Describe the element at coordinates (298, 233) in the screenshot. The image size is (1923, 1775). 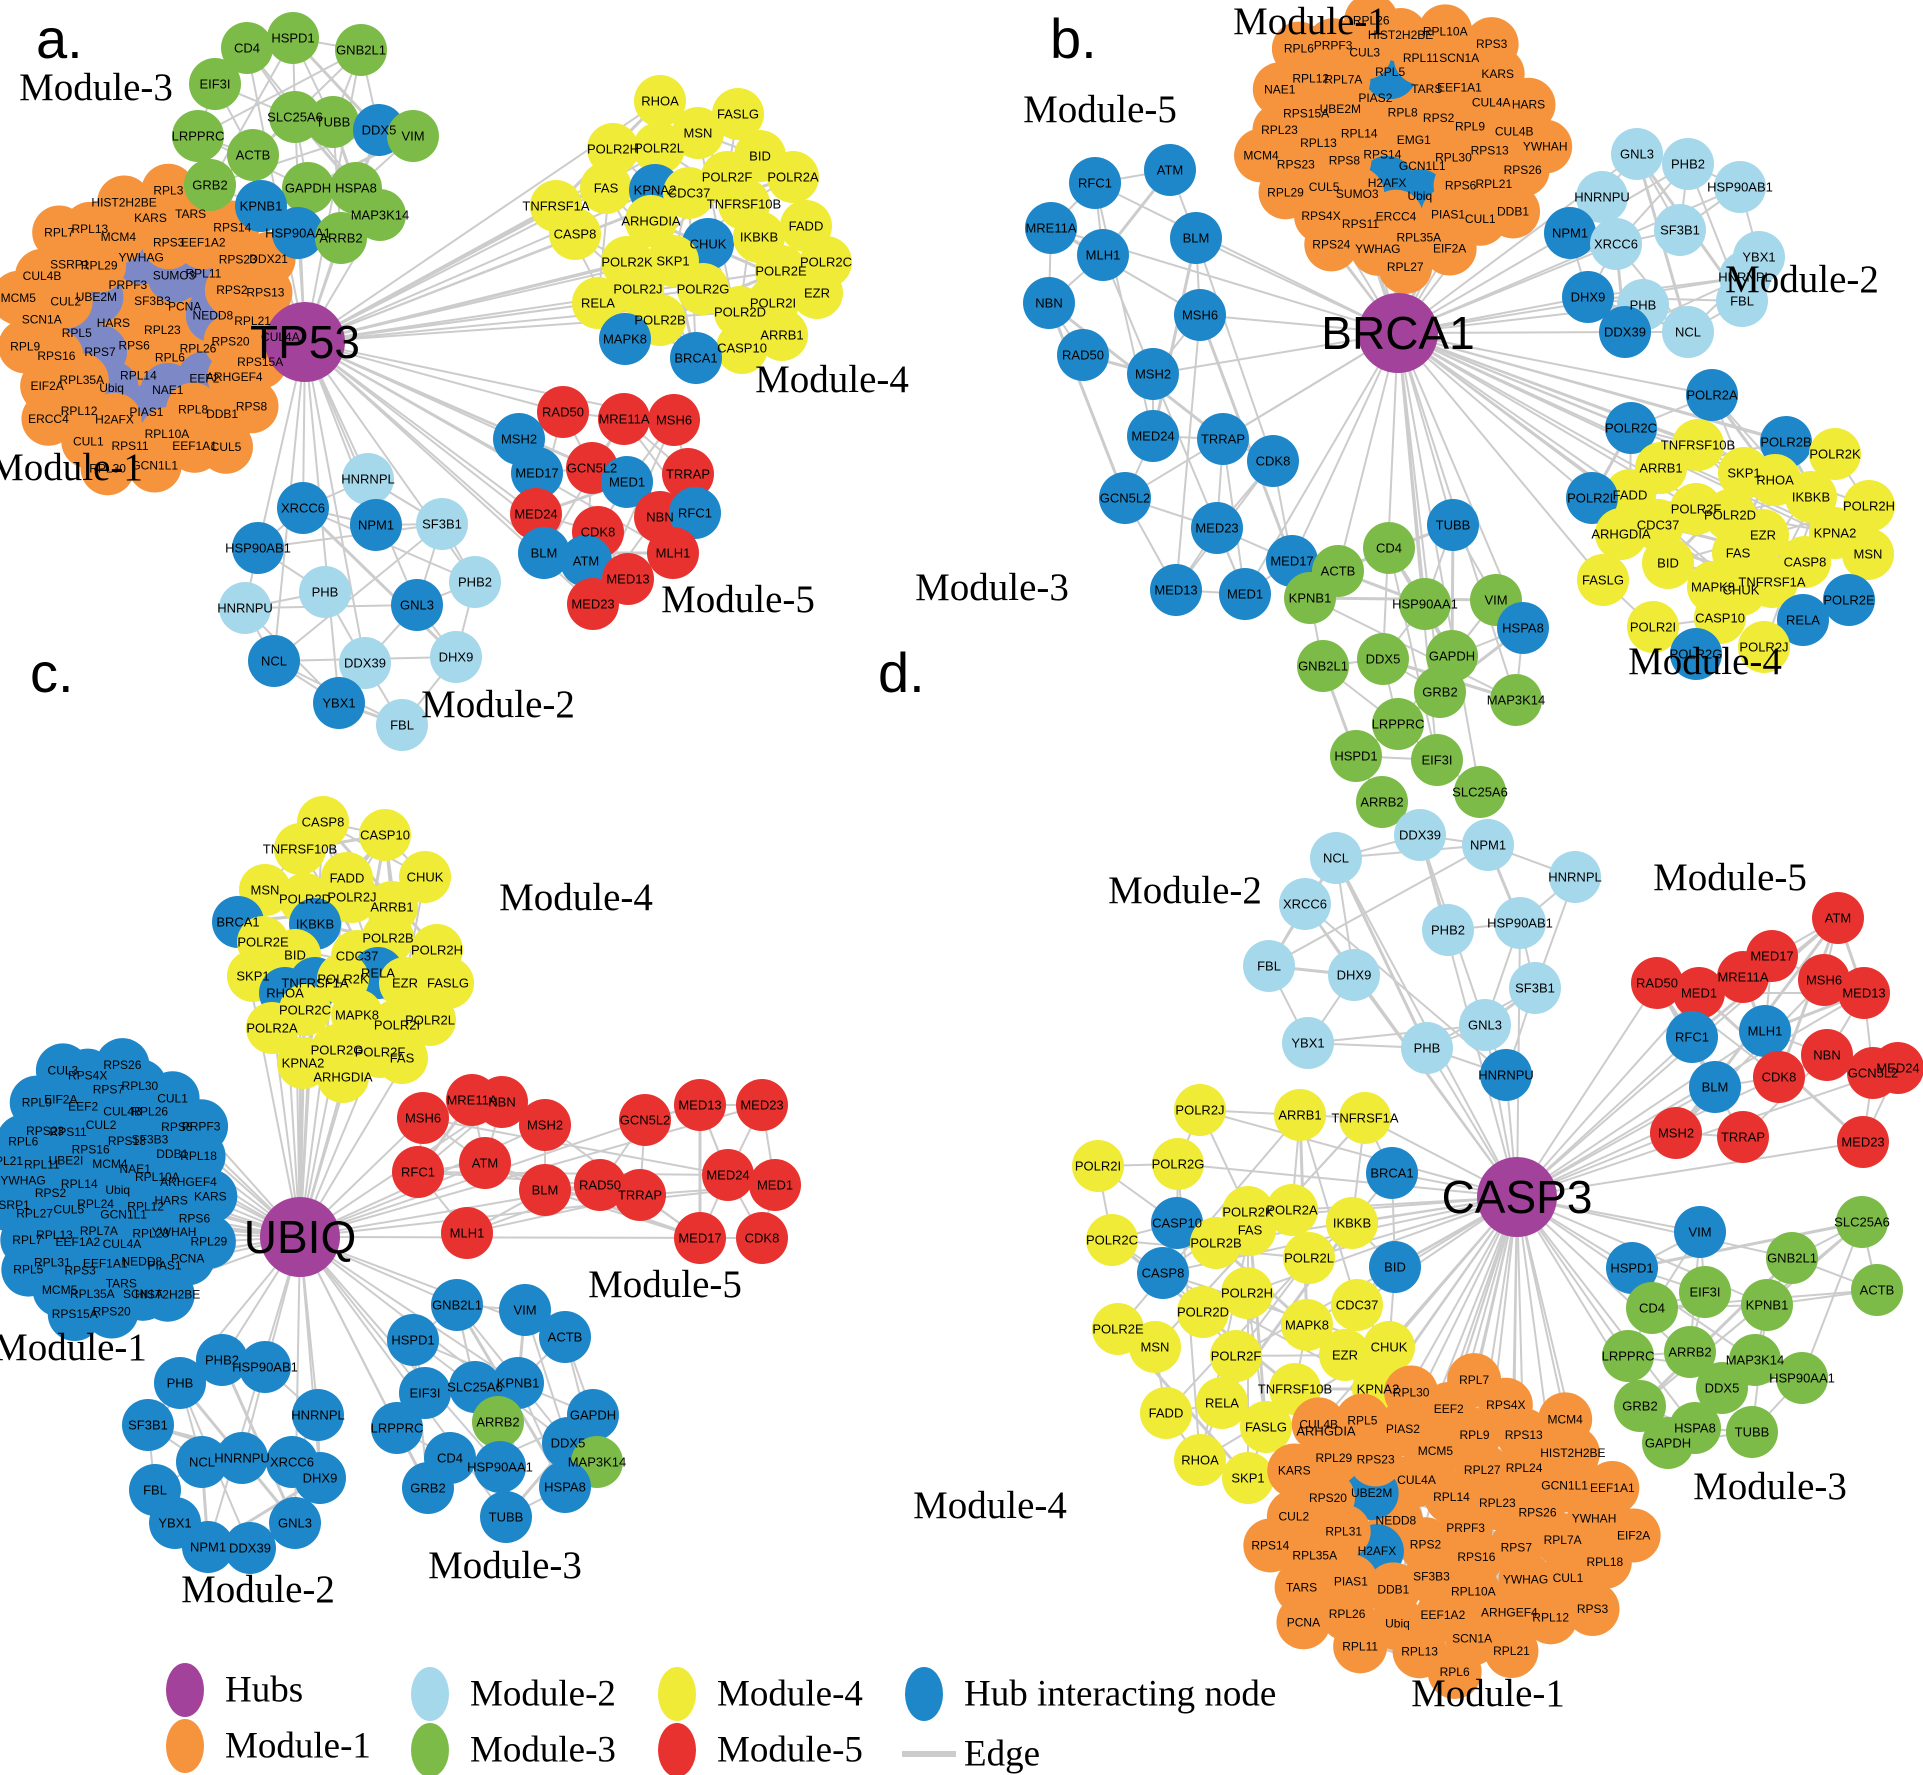
I see `node-HSP90AA1` at that location.